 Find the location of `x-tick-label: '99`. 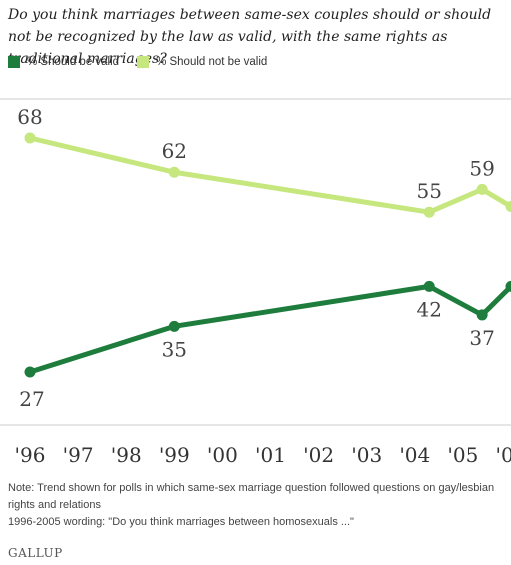

x-tick-label: '99 is located at coordinates (174, 455).